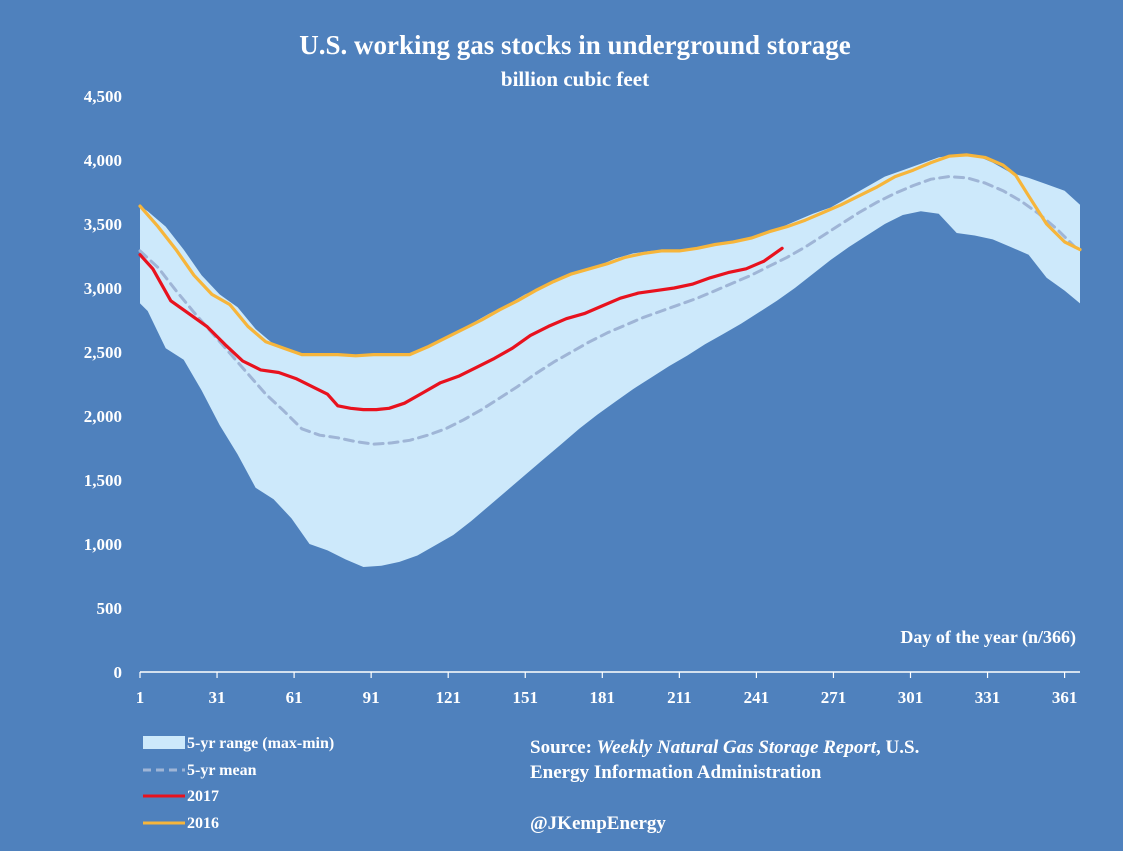 The height and width of the screenshot is (851, 1123). What do you see at coordinates (525, 697) in the screenshot?
I see `x-tick-label: 151` at bounding box center [525, 697].